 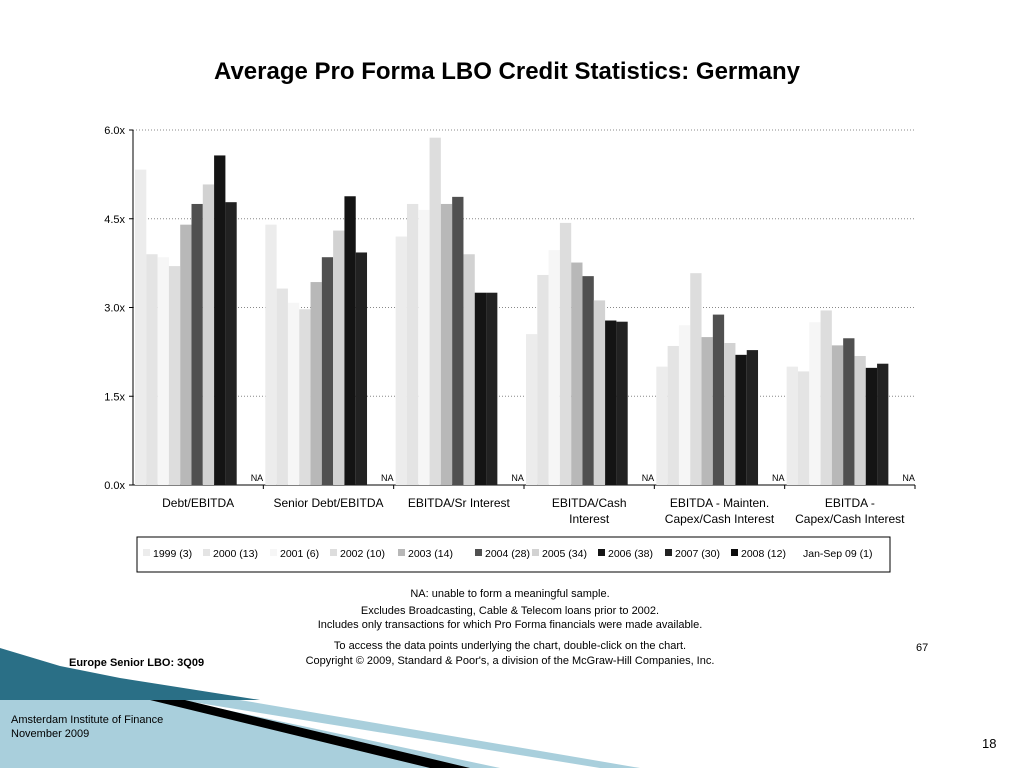 What do you see at coordinates (328, 503) in the screenshot?
I see `x-category-label: Senior Debt/EBITDA` at bounding box center [328, 503].